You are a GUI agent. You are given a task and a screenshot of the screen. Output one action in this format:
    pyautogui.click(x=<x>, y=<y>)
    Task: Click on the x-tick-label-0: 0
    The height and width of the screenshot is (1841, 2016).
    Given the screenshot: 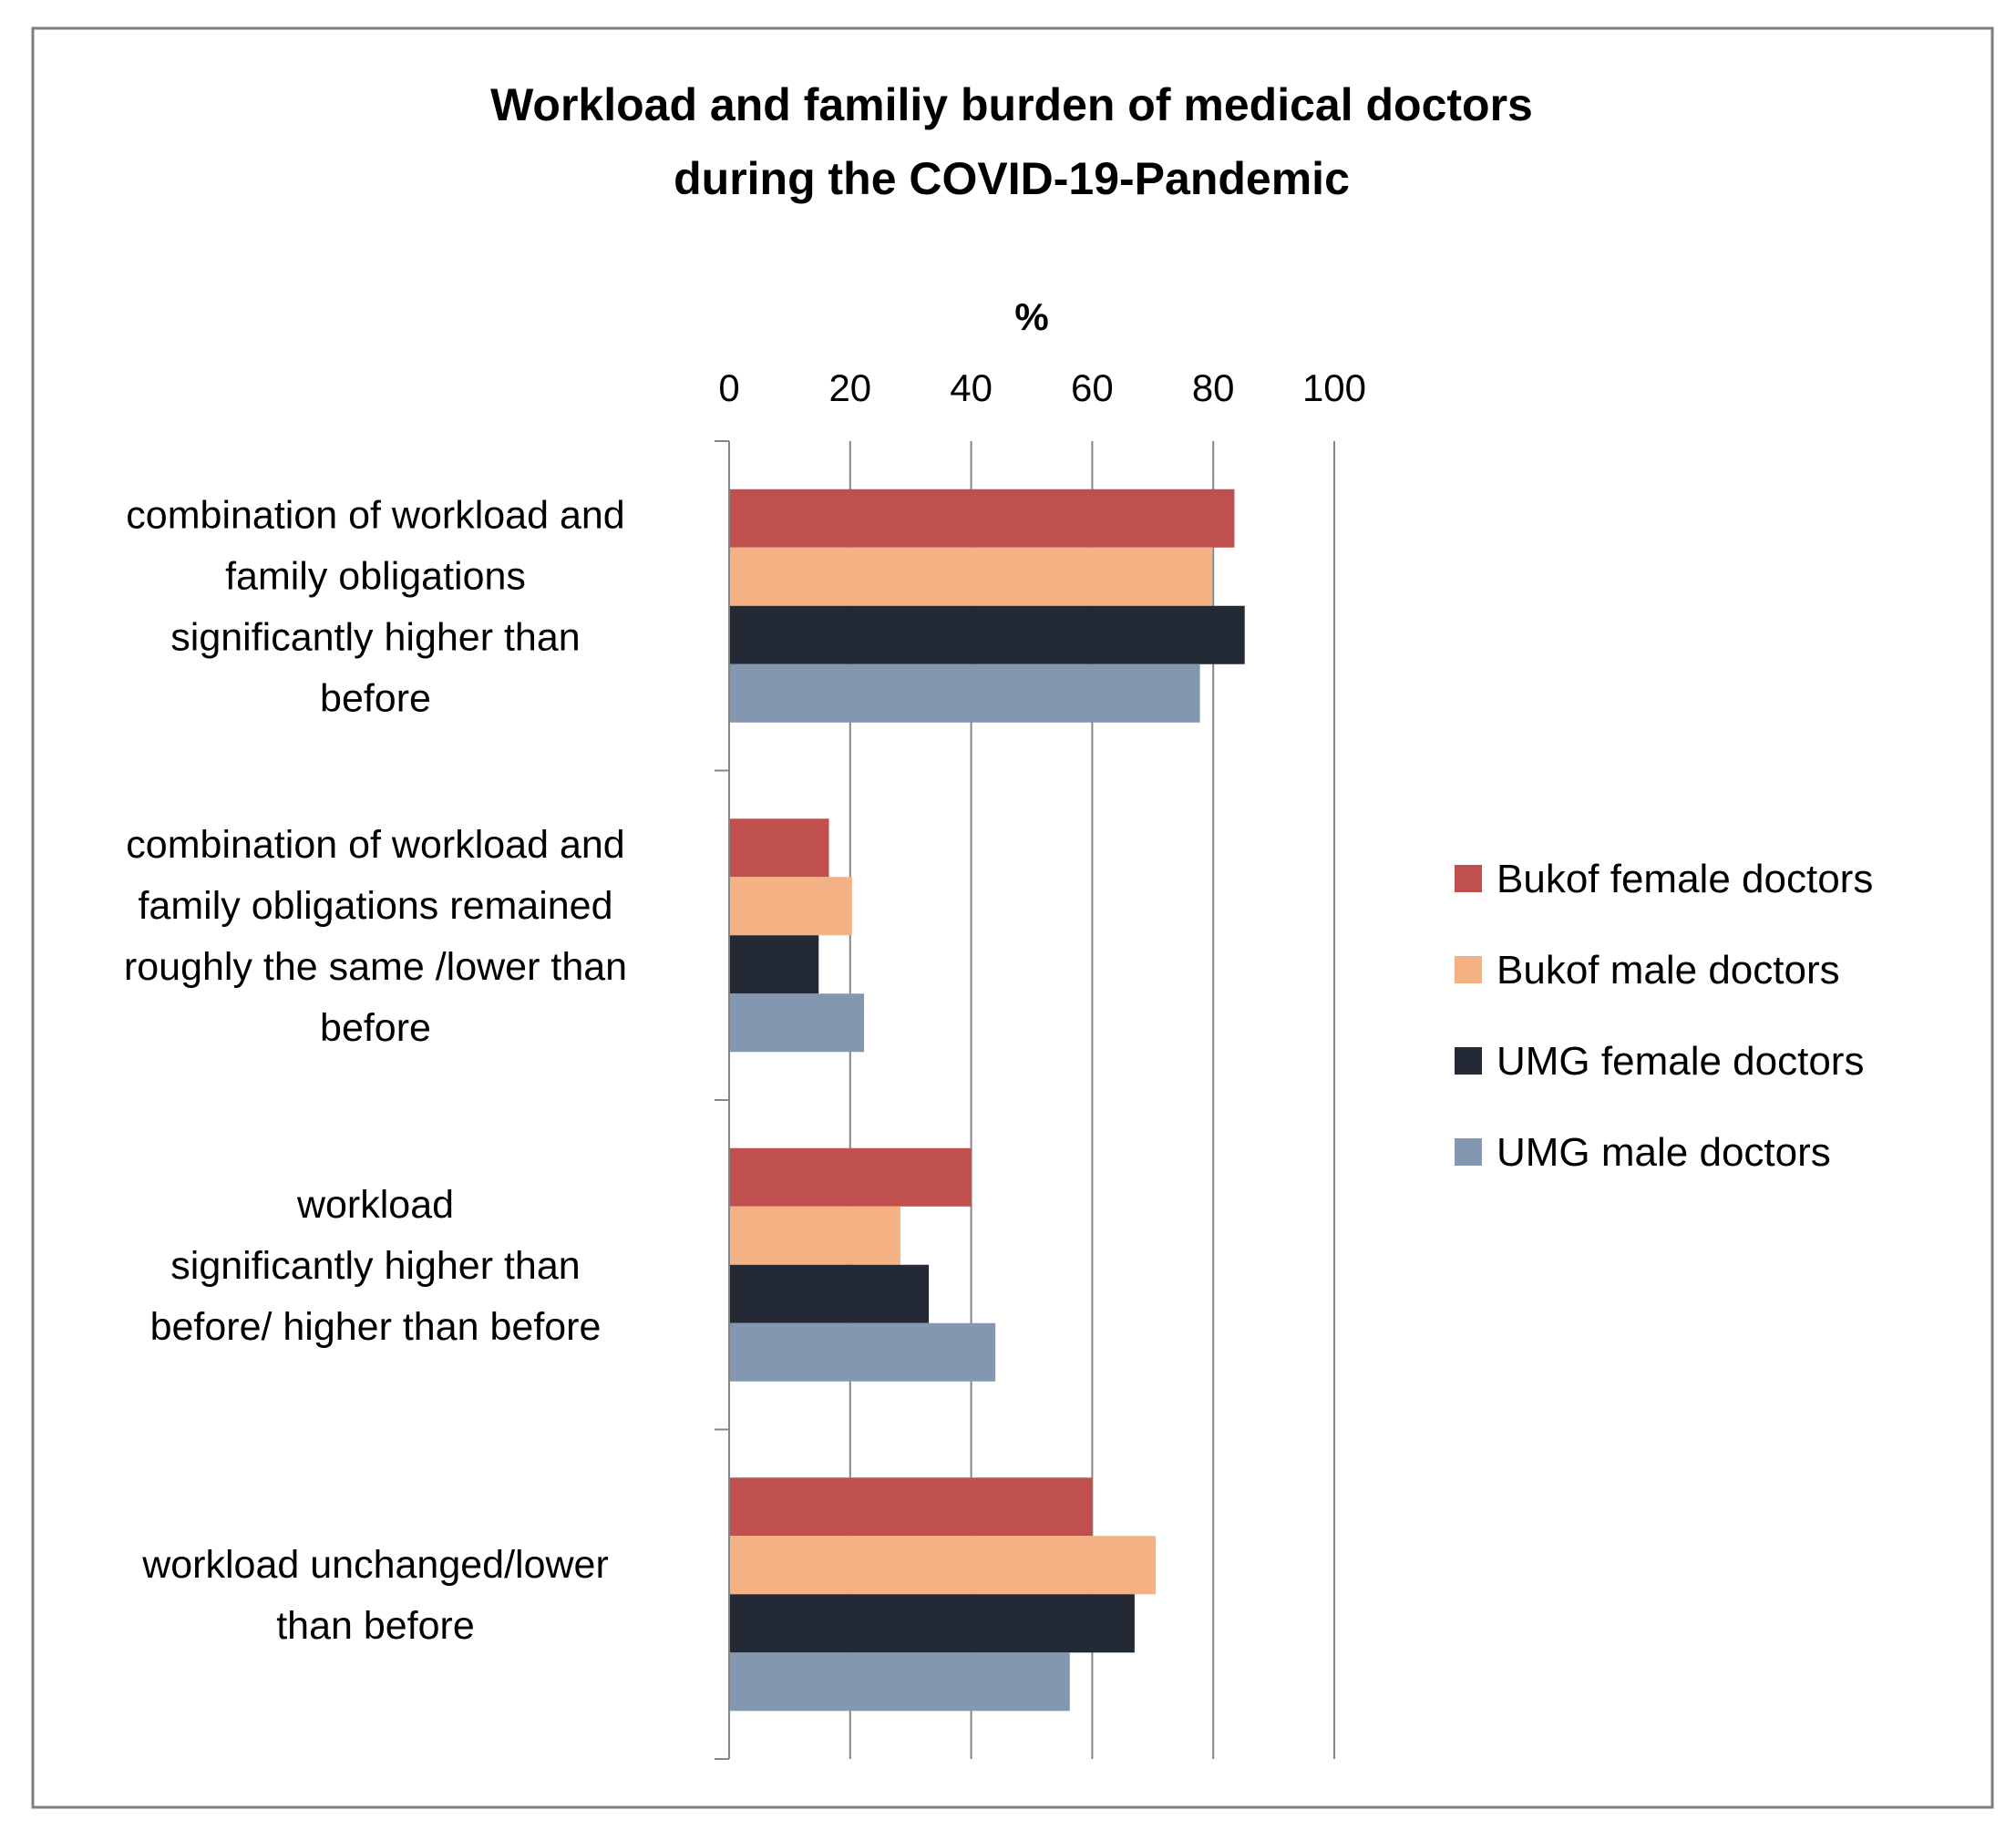 What is the action you would take?
    pyautogui.click(x=728, y=387)
    